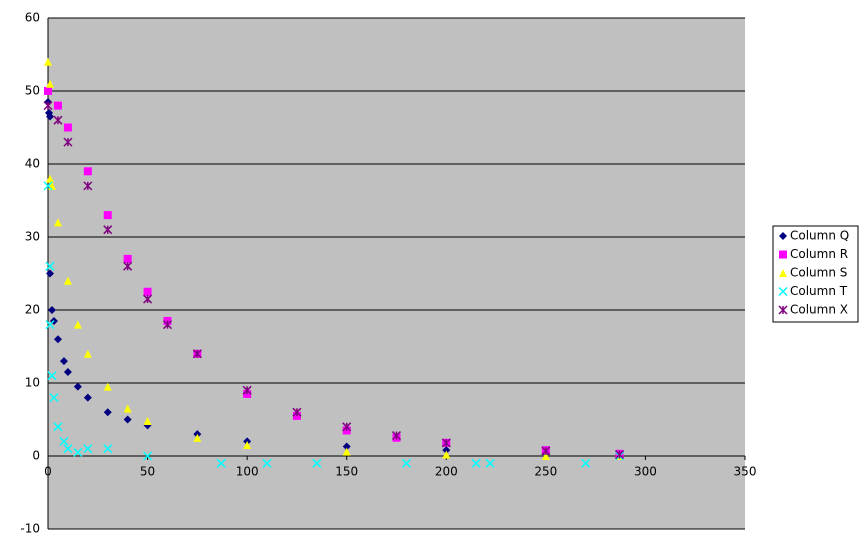  Describe the element at coordinates (819, 291) in the screenshot. I see `legend-label: Column T` at that location.